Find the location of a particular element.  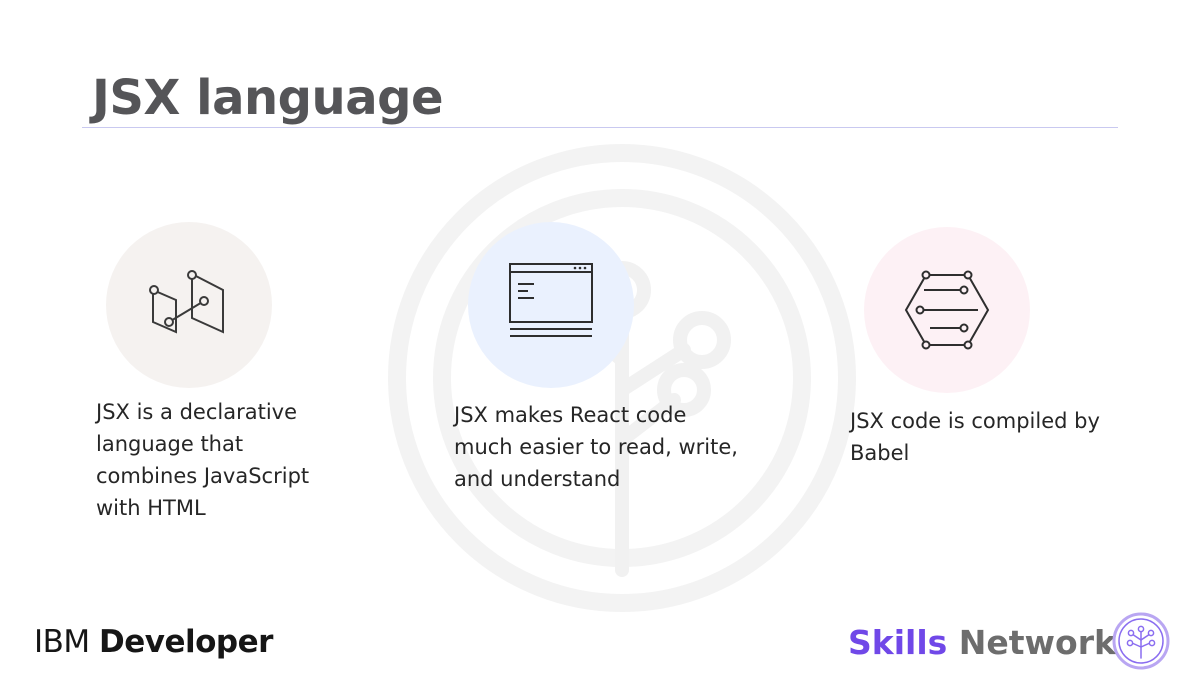

brand-network-text: Network is located at coordinates (1031, 642).